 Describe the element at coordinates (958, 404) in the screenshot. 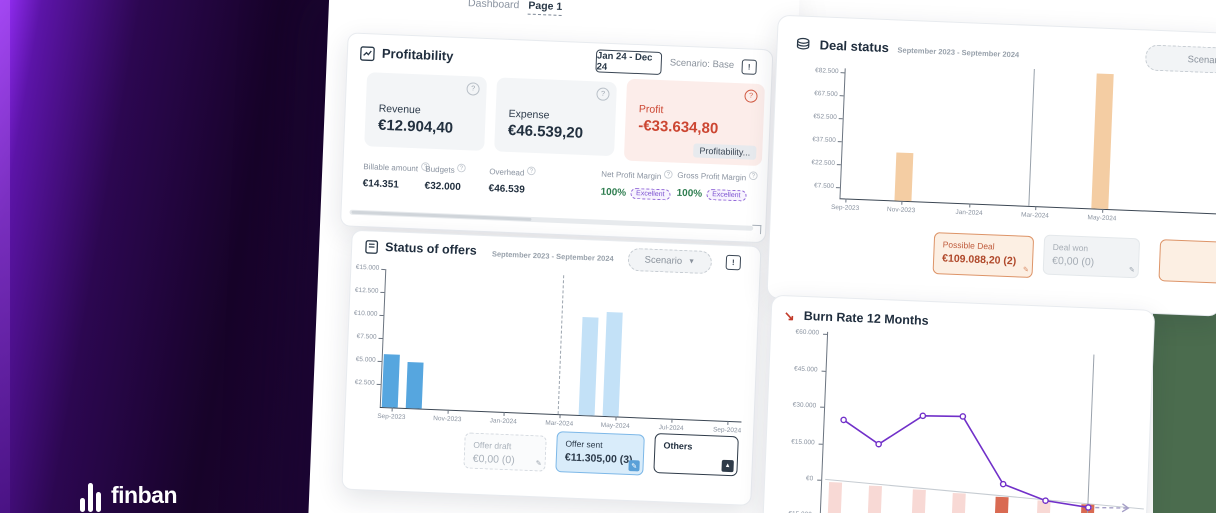

I see `burn-rate-chart: €60.000€45.000€30.000€15.000€0-€15.000` at that location.